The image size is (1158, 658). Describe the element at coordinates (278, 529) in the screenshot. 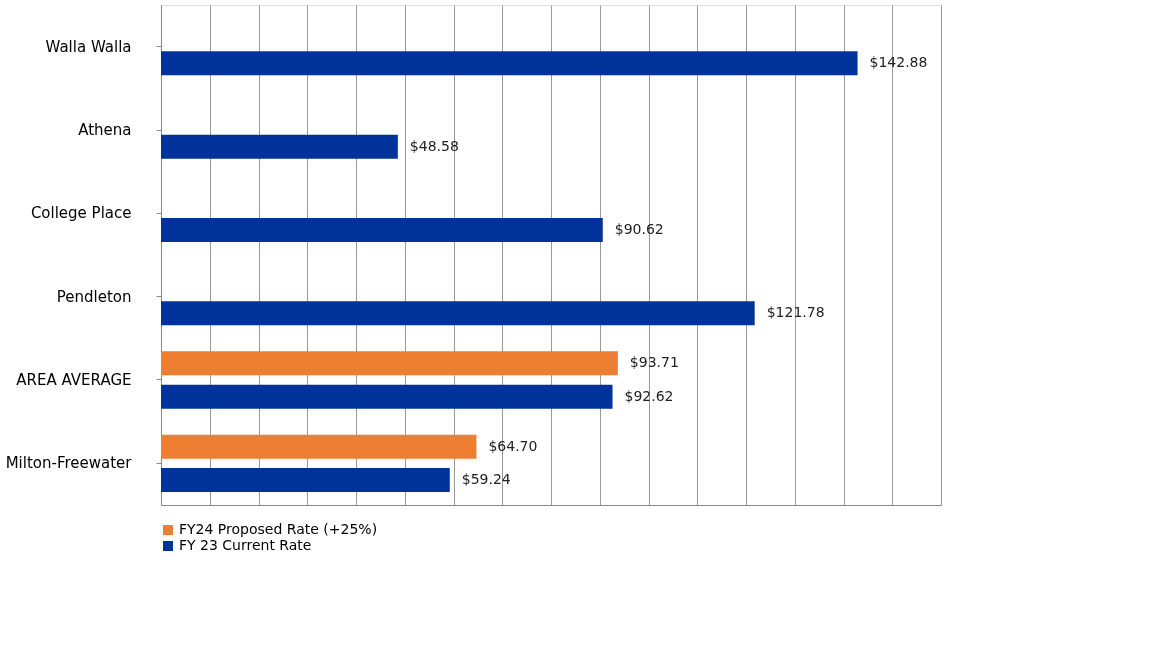

I see `legend-label: FY24 Proposed Rate (+25%)` at that location.